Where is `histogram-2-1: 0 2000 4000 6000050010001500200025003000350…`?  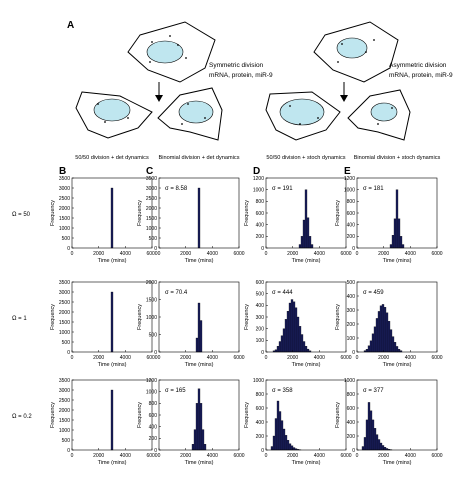
histogram-2-1: 0 2000 4000 6000050010001500200025003000350… is located at coordinates (104, 324).